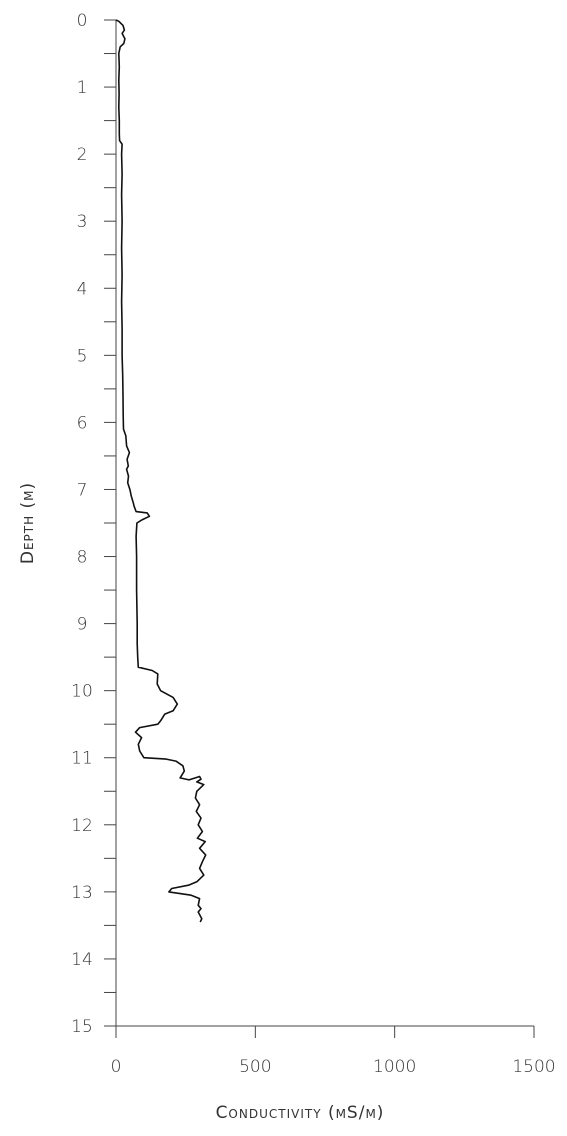 The width and height of the screenshot is (567, 1136). I want to click on y-tick-label: 9, so click(82, 625).